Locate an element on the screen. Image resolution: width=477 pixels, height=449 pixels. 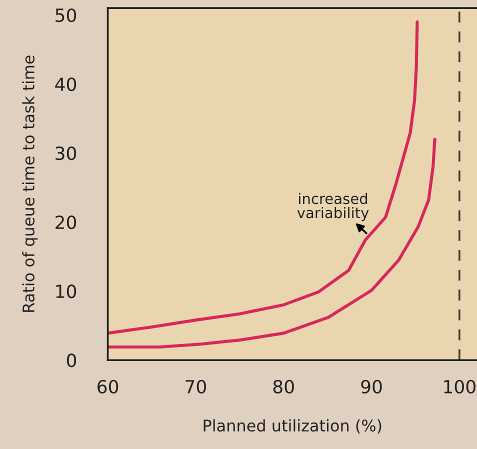
y-tick-label: 30 is located at coordinates (66, 153).